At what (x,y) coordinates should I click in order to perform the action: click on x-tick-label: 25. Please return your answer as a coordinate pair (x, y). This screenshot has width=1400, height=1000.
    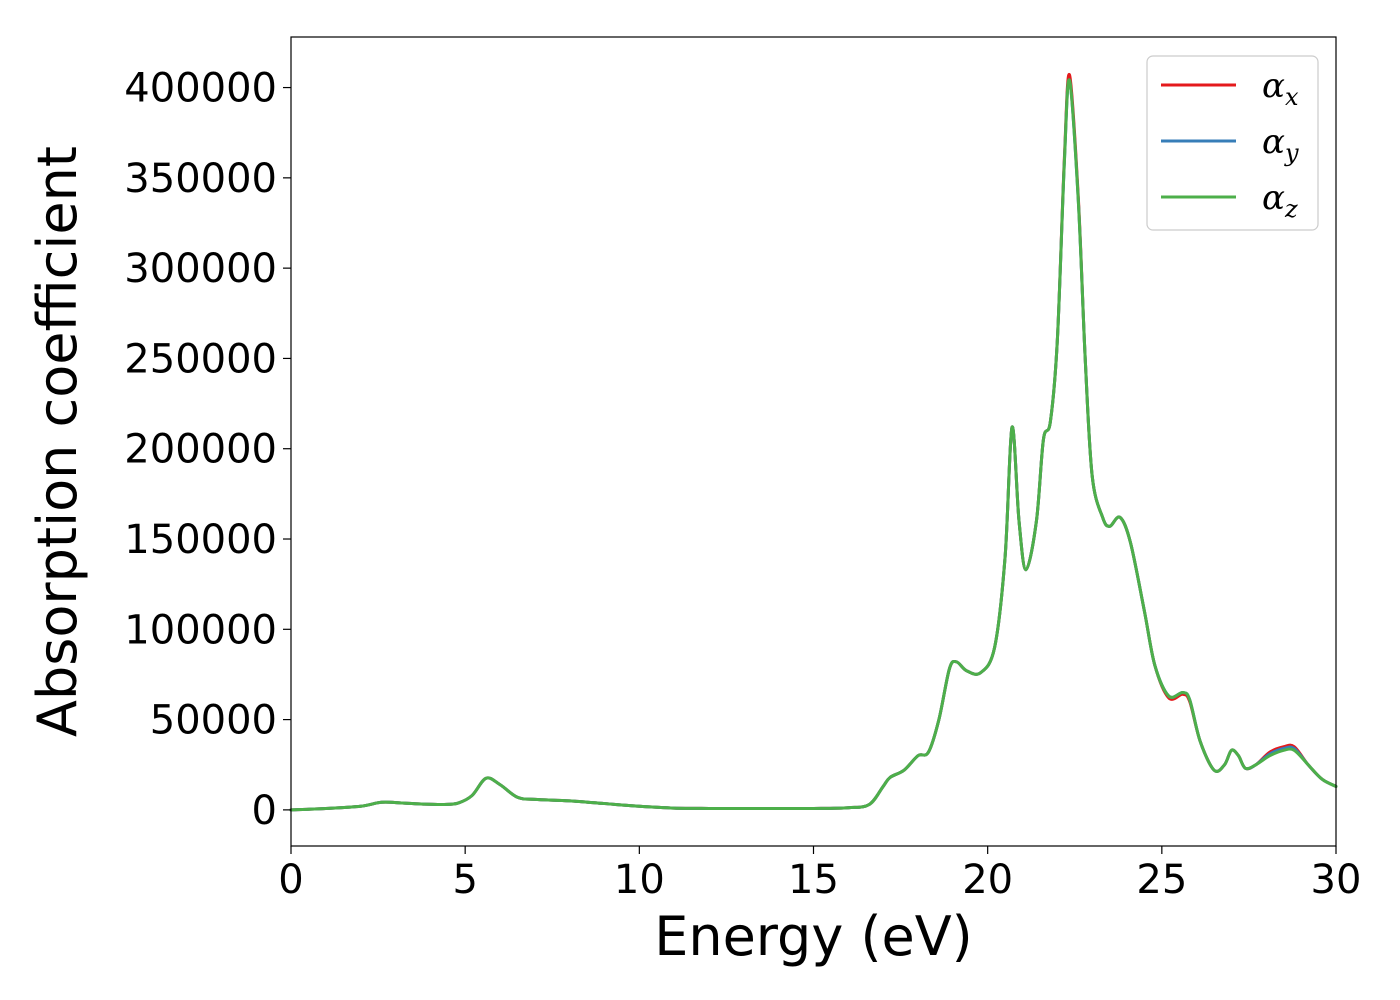
    Looking at the image, I should click on (1161, 880).